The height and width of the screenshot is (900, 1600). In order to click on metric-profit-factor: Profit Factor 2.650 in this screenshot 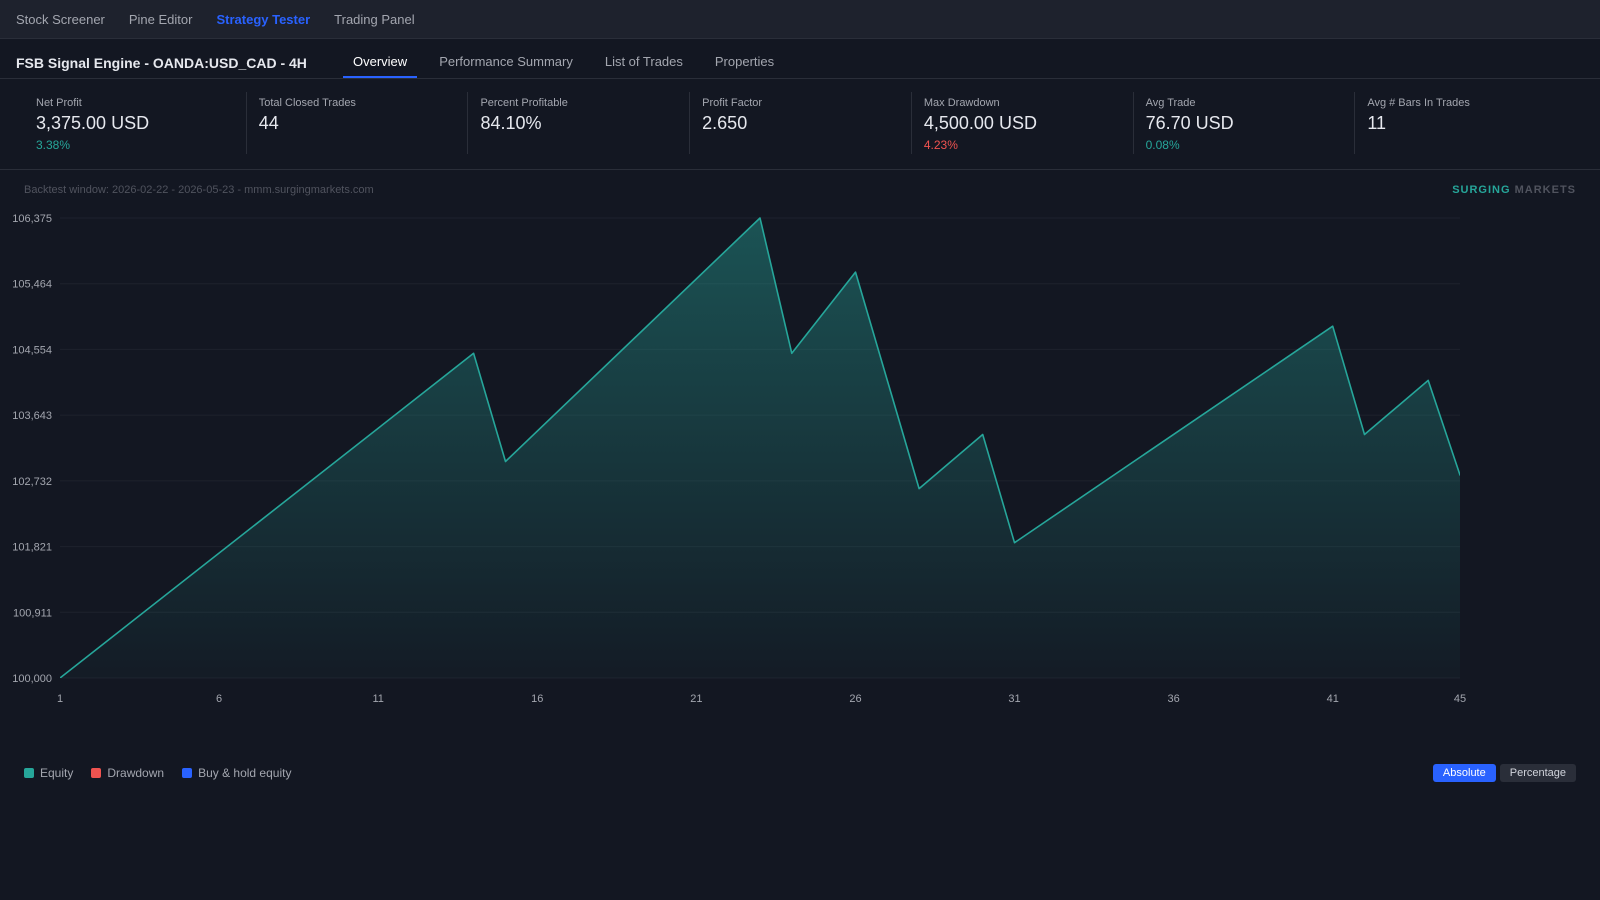, I will do `click(800, 123)`.